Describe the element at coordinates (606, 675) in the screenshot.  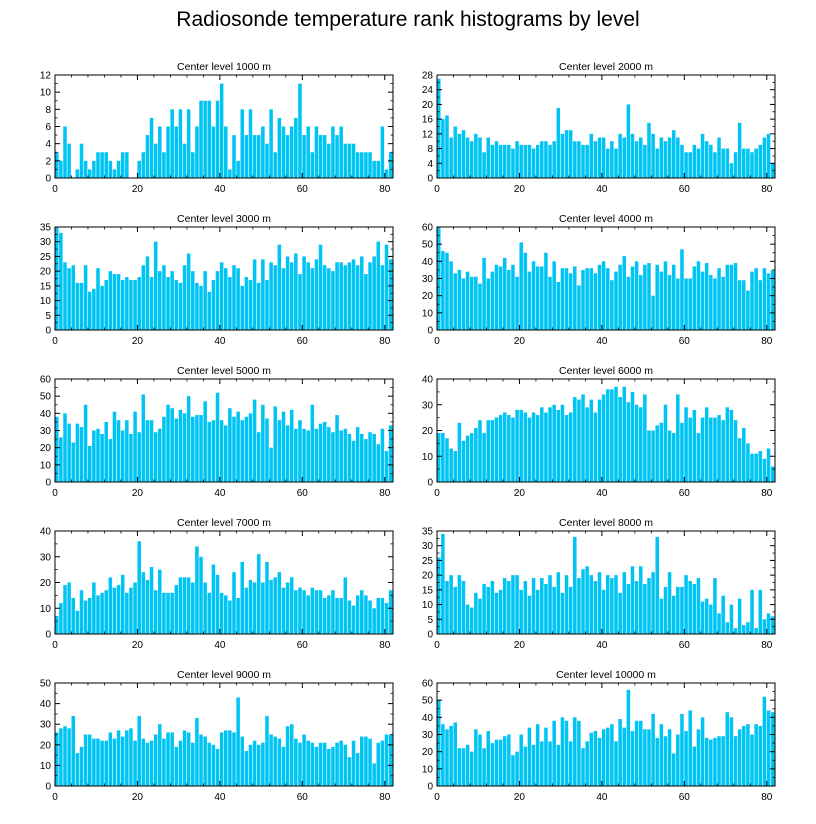
I see `panel-title: Center level 10000 m` at that location.